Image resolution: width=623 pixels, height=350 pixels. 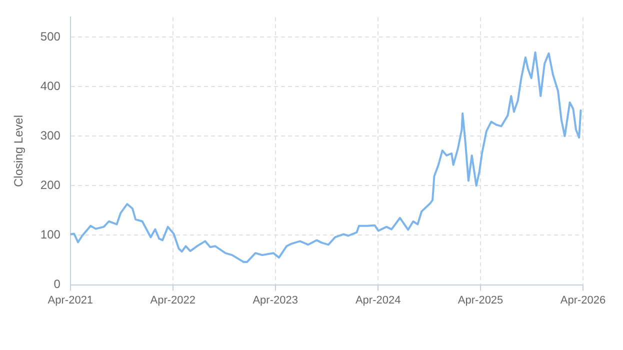 What do you see at coordinates (19, 151) in the screenshot?
I see `y-axis-title: Closing Level` at bounding box center [19, 151].